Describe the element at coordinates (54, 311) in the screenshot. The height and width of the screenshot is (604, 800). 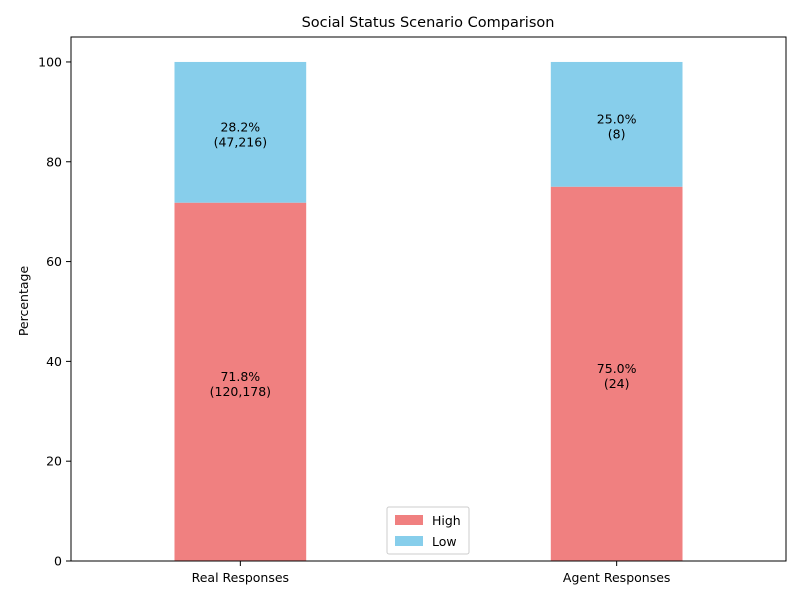
I see `y-axis-ticks: 0 20 40 60 80 100` at that location.